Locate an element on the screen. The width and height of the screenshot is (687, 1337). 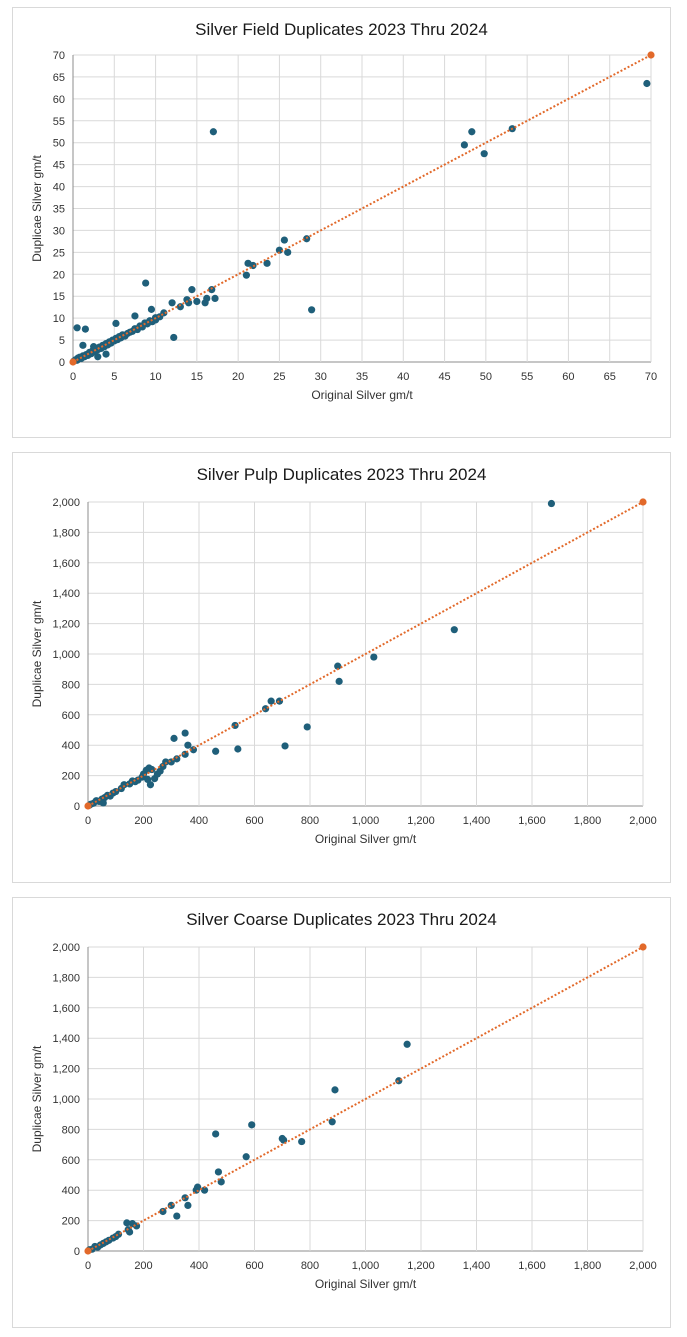
chart-title: Silver Pulp Duplicates 2023 Thru 2024 is located at coordinates (342, 474).